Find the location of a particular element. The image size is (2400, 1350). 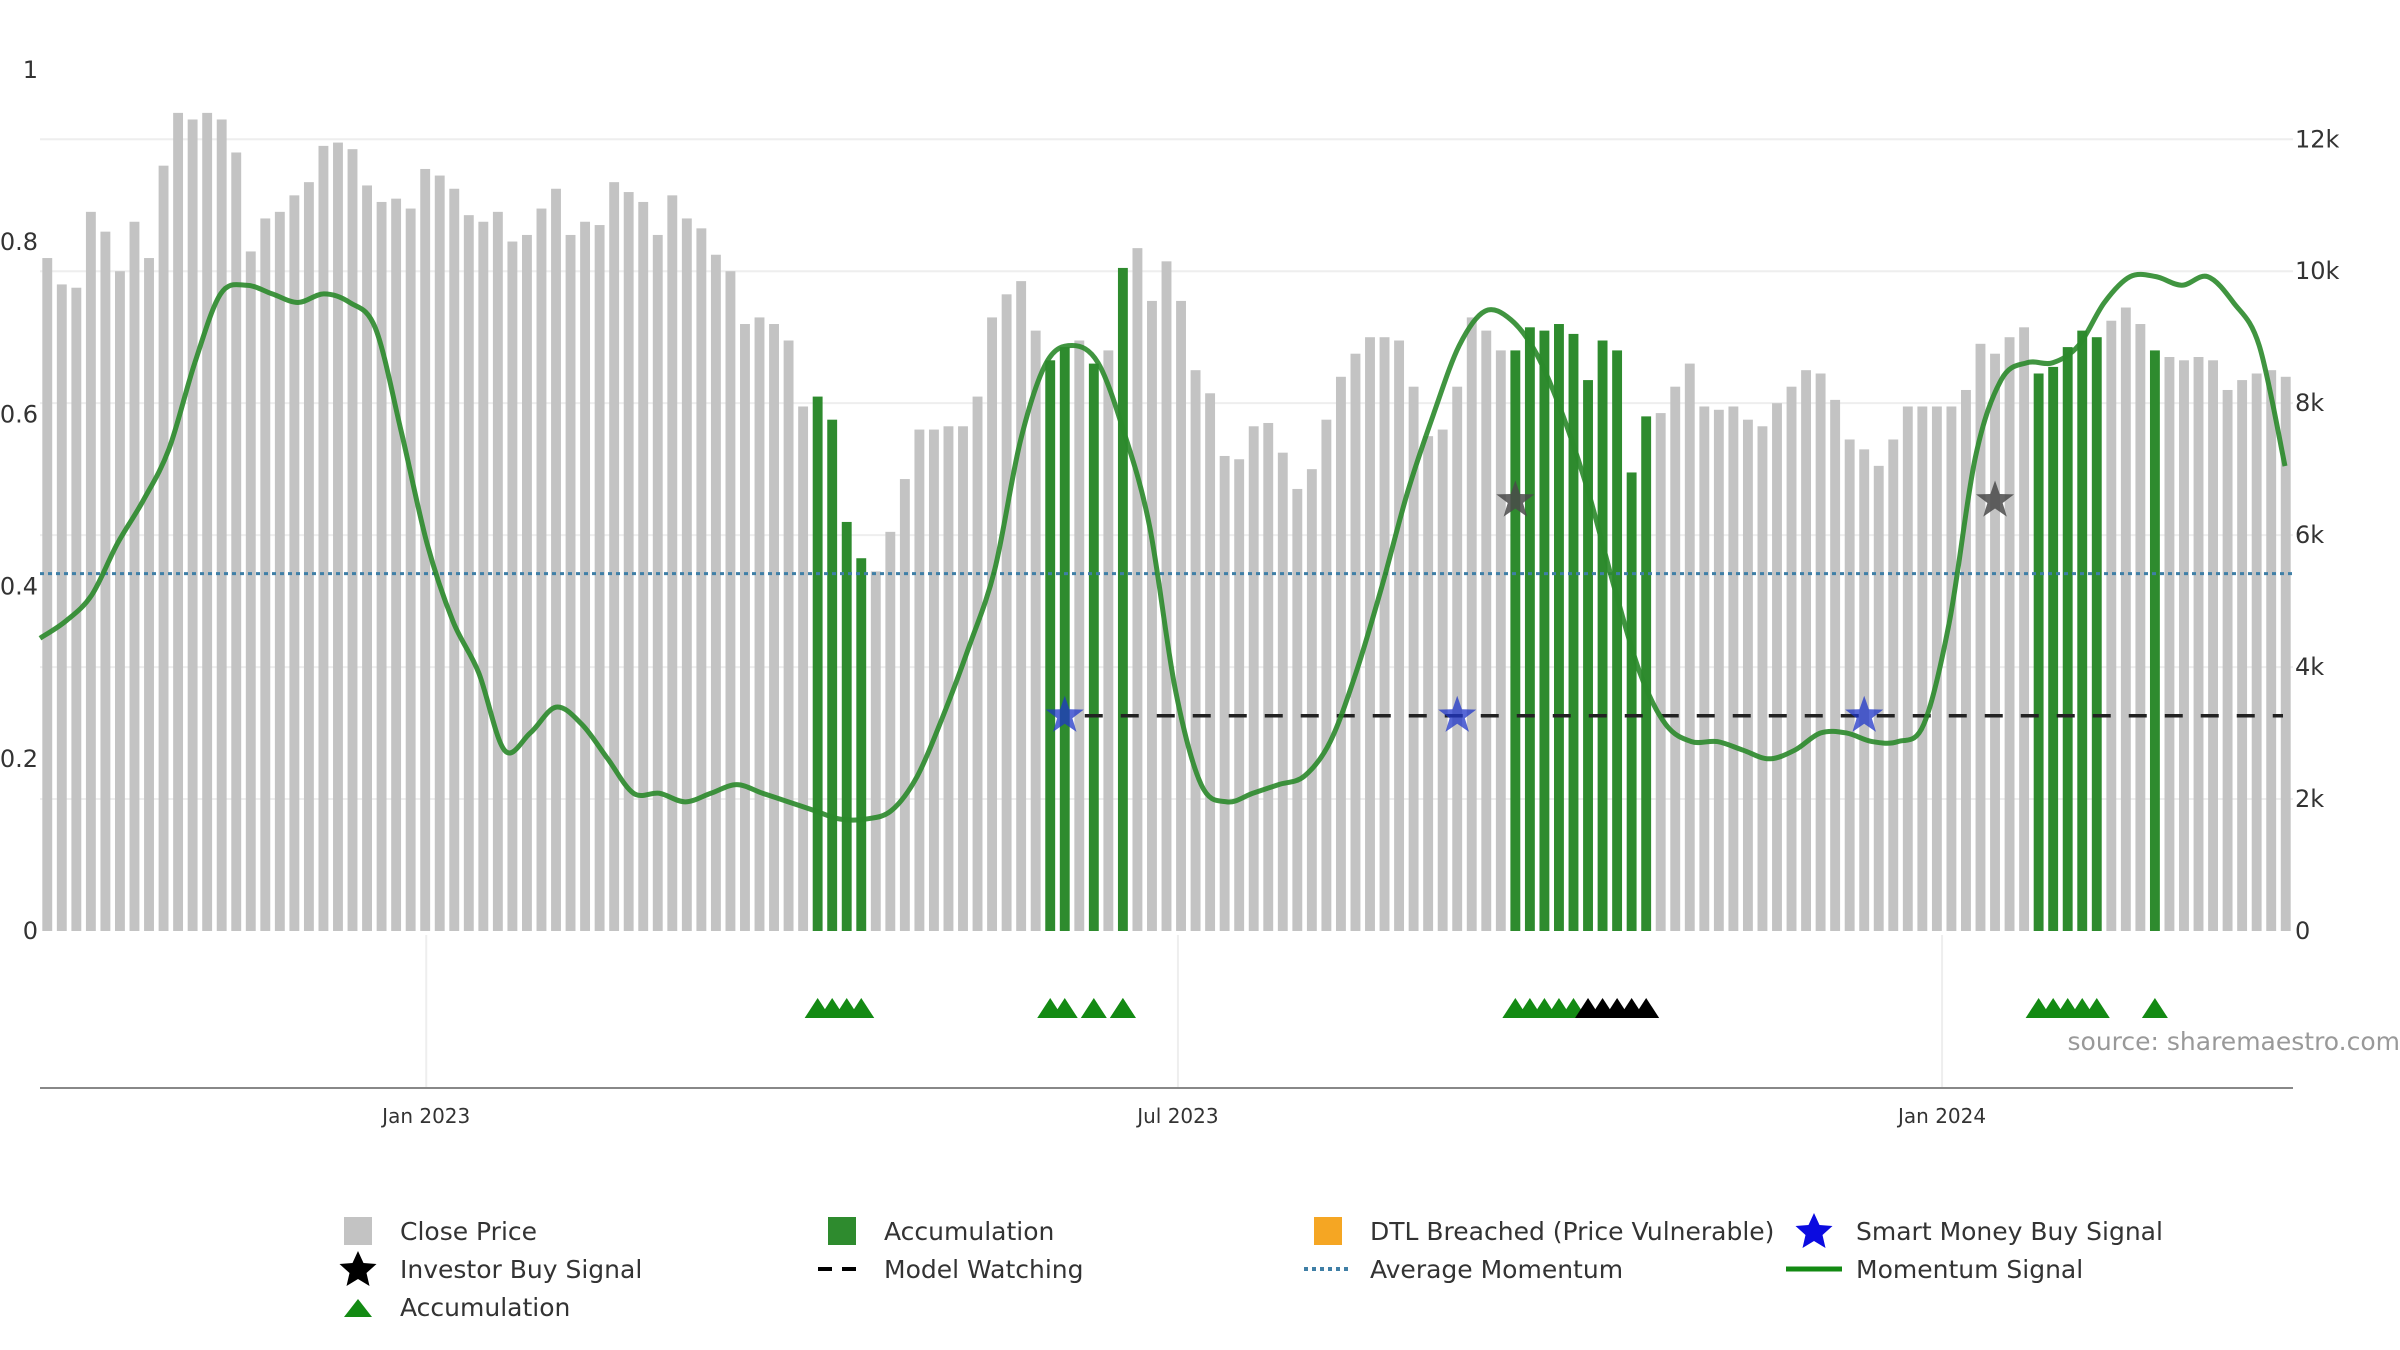

x-tick: Jan 2023 is located at coordinates (425, 1116).